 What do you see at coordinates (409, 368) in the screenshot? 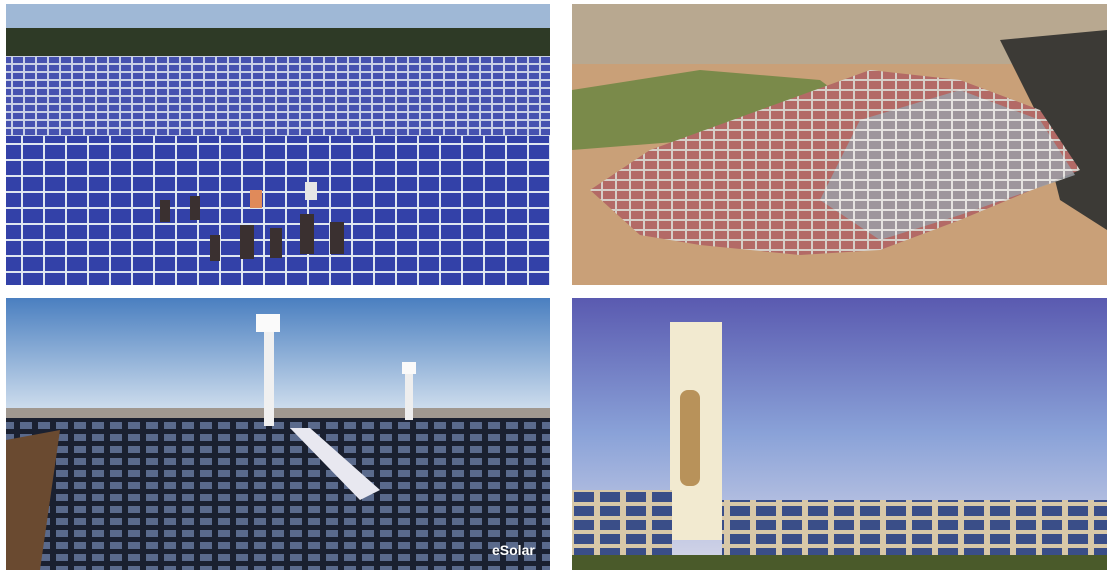
I see `receiver-far` at bounding box center [409, 368].